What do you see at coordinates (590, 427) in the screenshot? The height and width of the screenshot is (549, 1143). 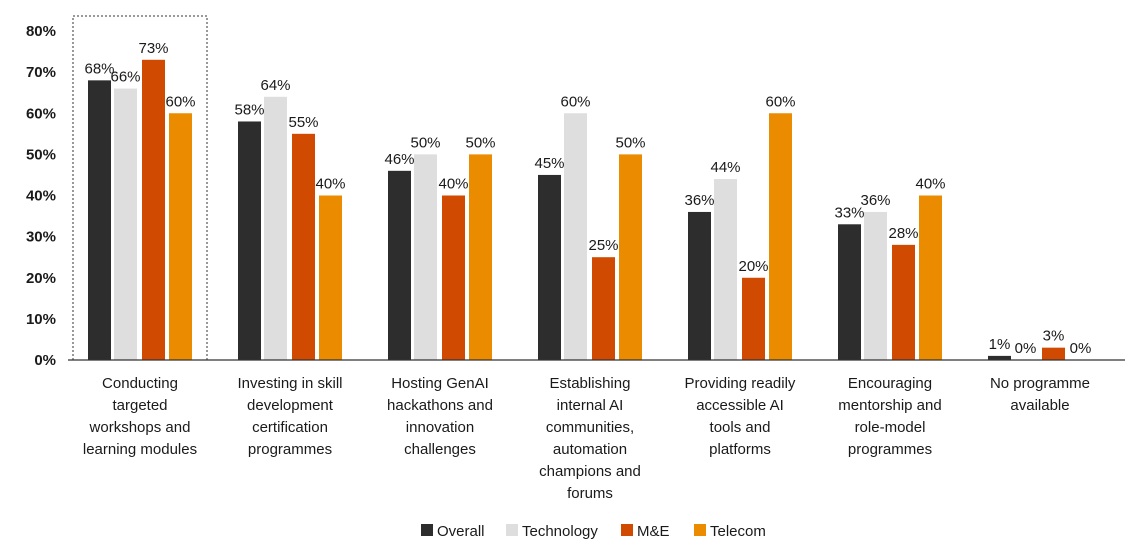 I see `category-label: communities,` at bounding box center [590, 427].